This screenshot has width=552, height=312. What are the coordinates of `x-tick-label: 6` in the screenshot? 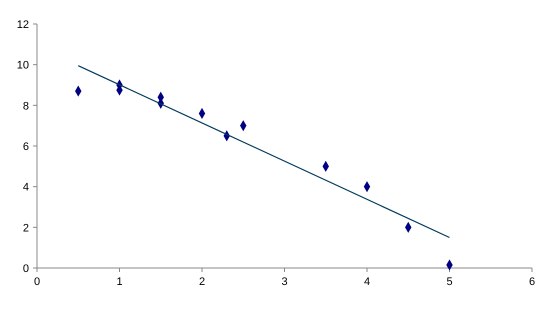 It's located at (532, 282).